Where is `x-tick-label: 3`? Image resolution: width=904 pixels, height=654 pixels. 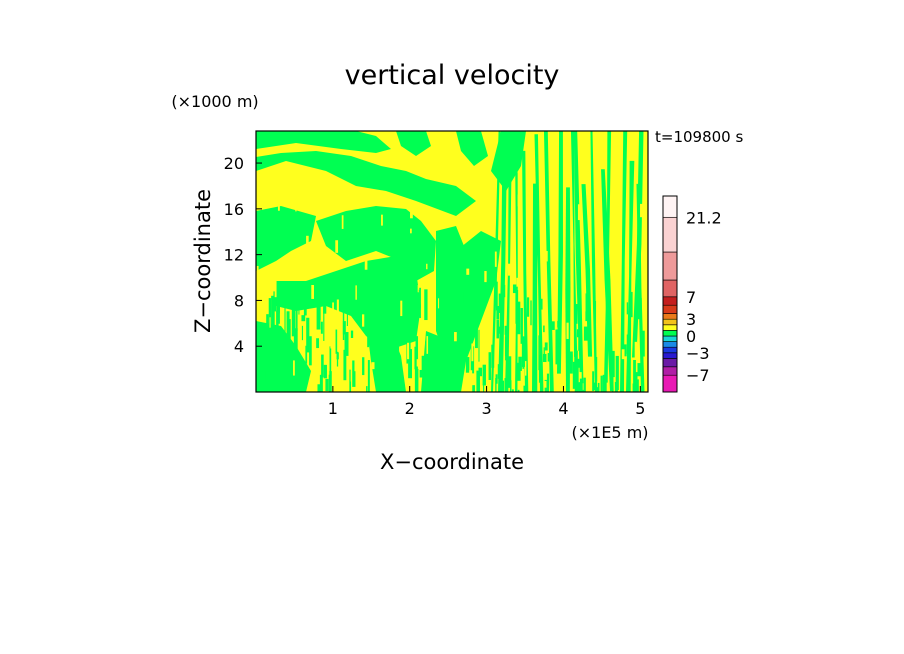
x-tick-label: 3 is located at coordinates (486, 408).